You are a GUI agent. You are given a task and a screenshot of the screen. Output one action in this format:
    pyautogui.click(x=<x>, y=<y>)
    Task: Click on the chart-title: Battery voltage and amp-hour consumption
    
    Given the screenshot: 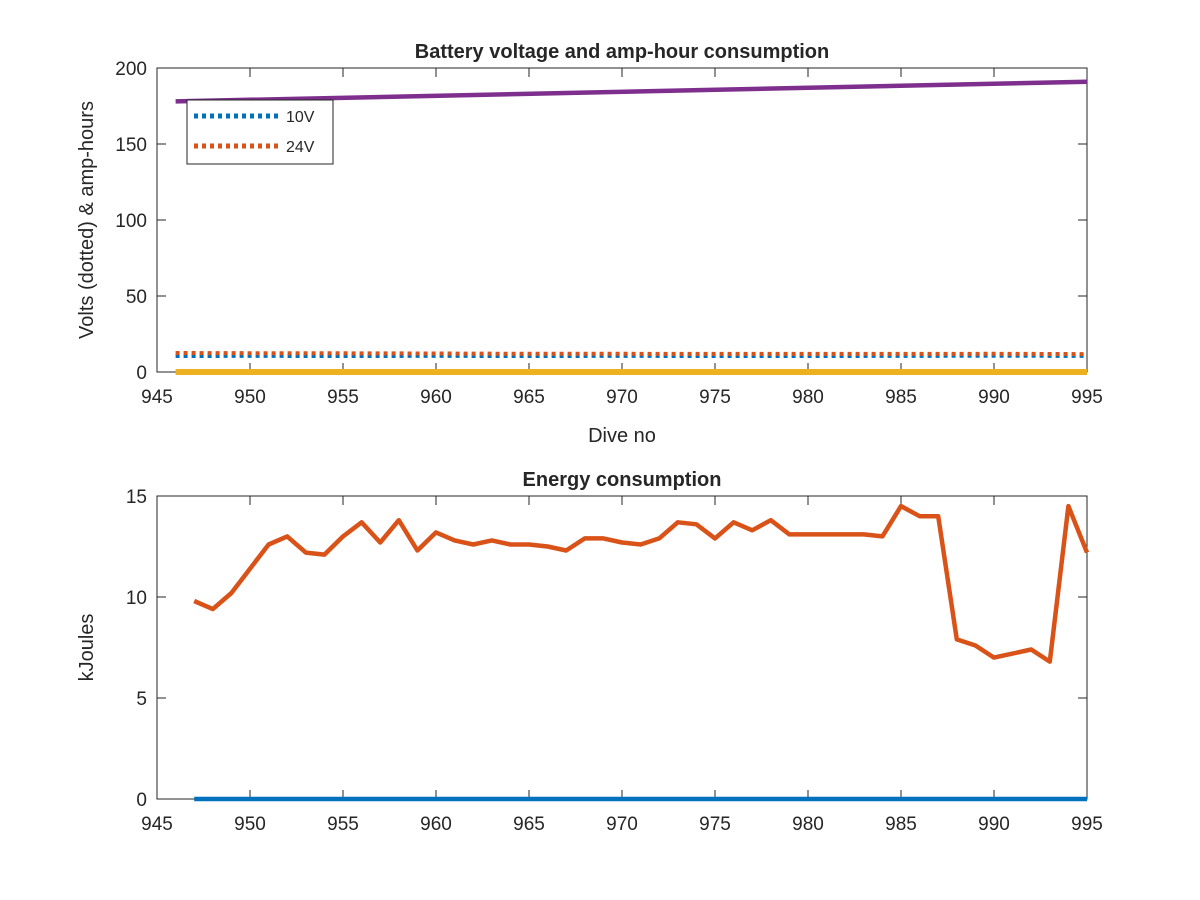 What is the action you would take?
    pyautogui.click(x=622, y=52)
    